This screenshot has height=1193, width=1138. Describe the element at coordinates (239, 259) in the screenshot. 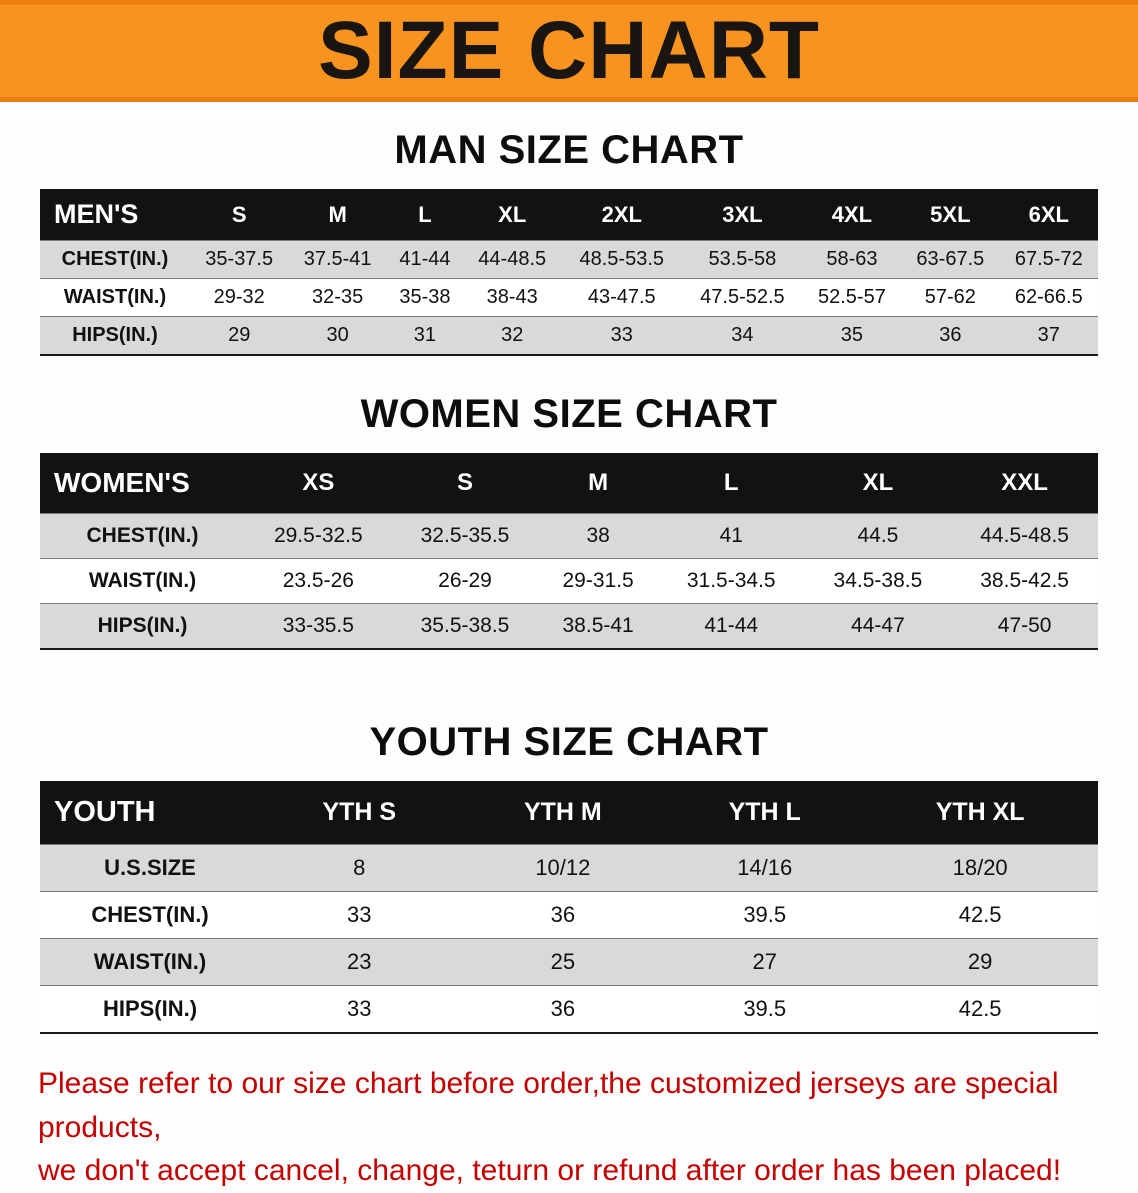

I see `size-value: 35-37.5` at that location.